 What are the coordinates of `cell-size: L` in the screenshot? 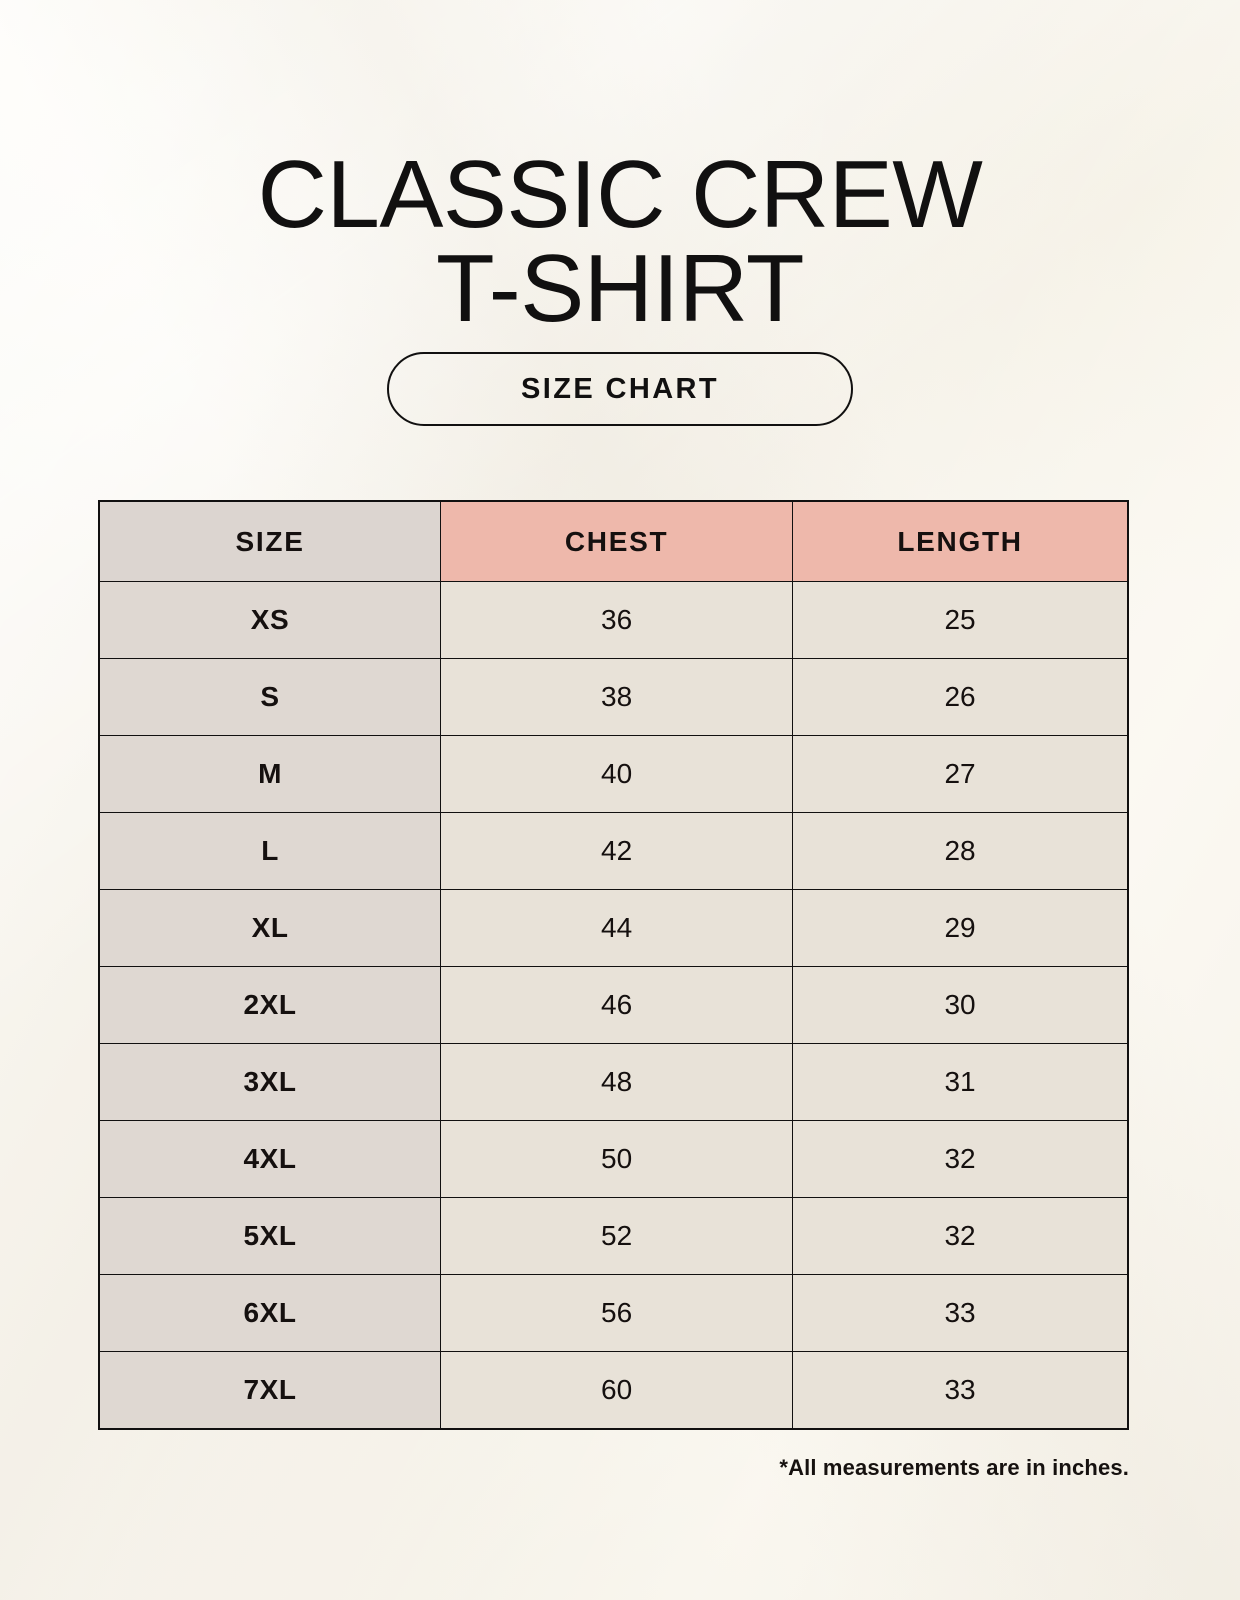 It's located at (270, 851).